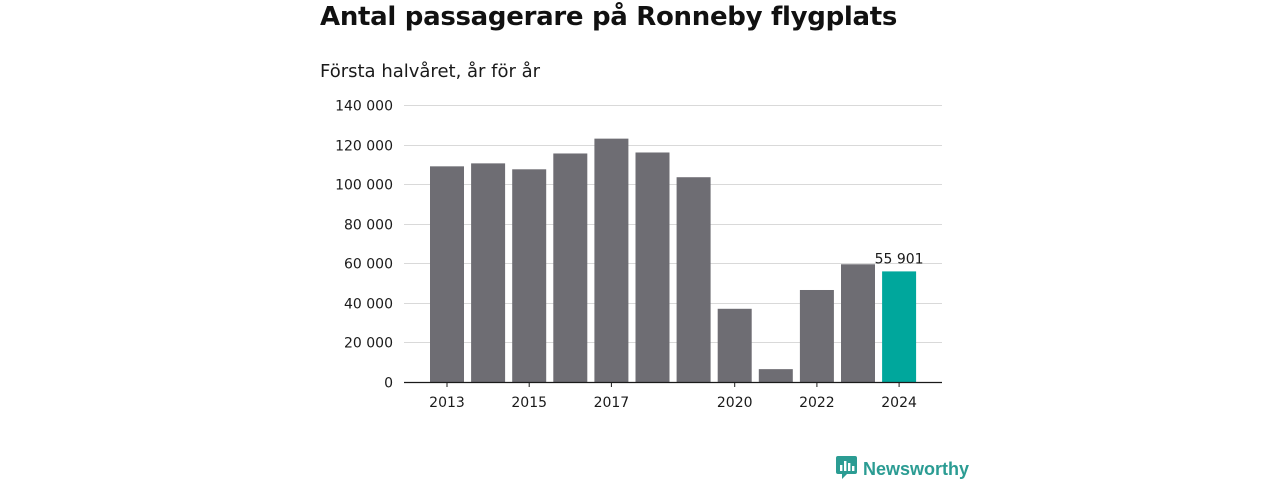 The height and width of the screenshot is (480, 1280). I want to click on y-tick-label: 100 000, so click(364, 186).